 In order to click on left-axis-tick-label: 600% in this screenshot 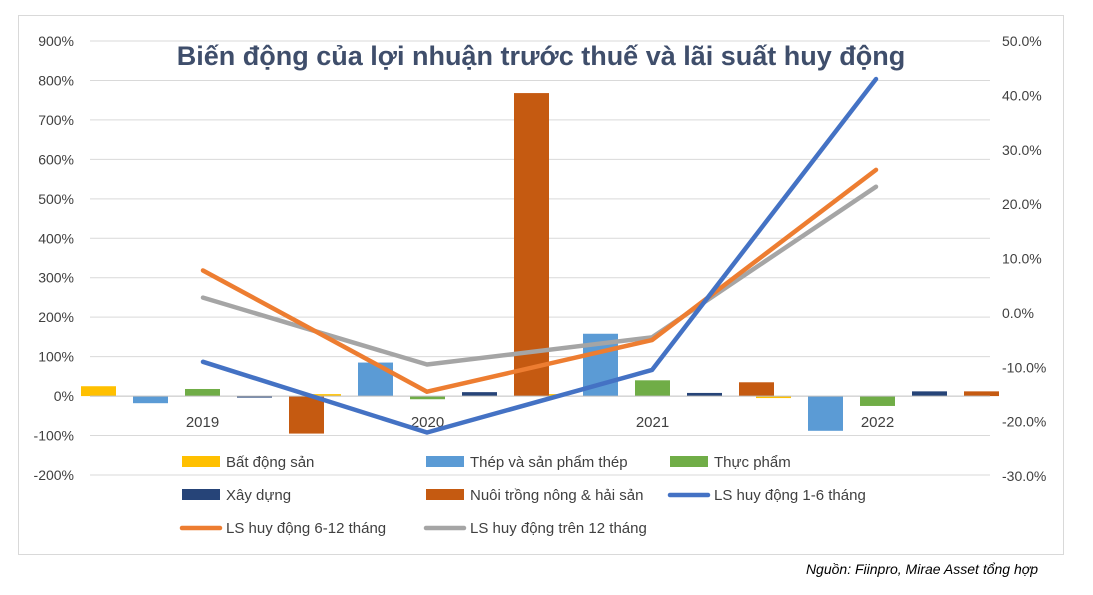, I will do `click(56, 159)`.